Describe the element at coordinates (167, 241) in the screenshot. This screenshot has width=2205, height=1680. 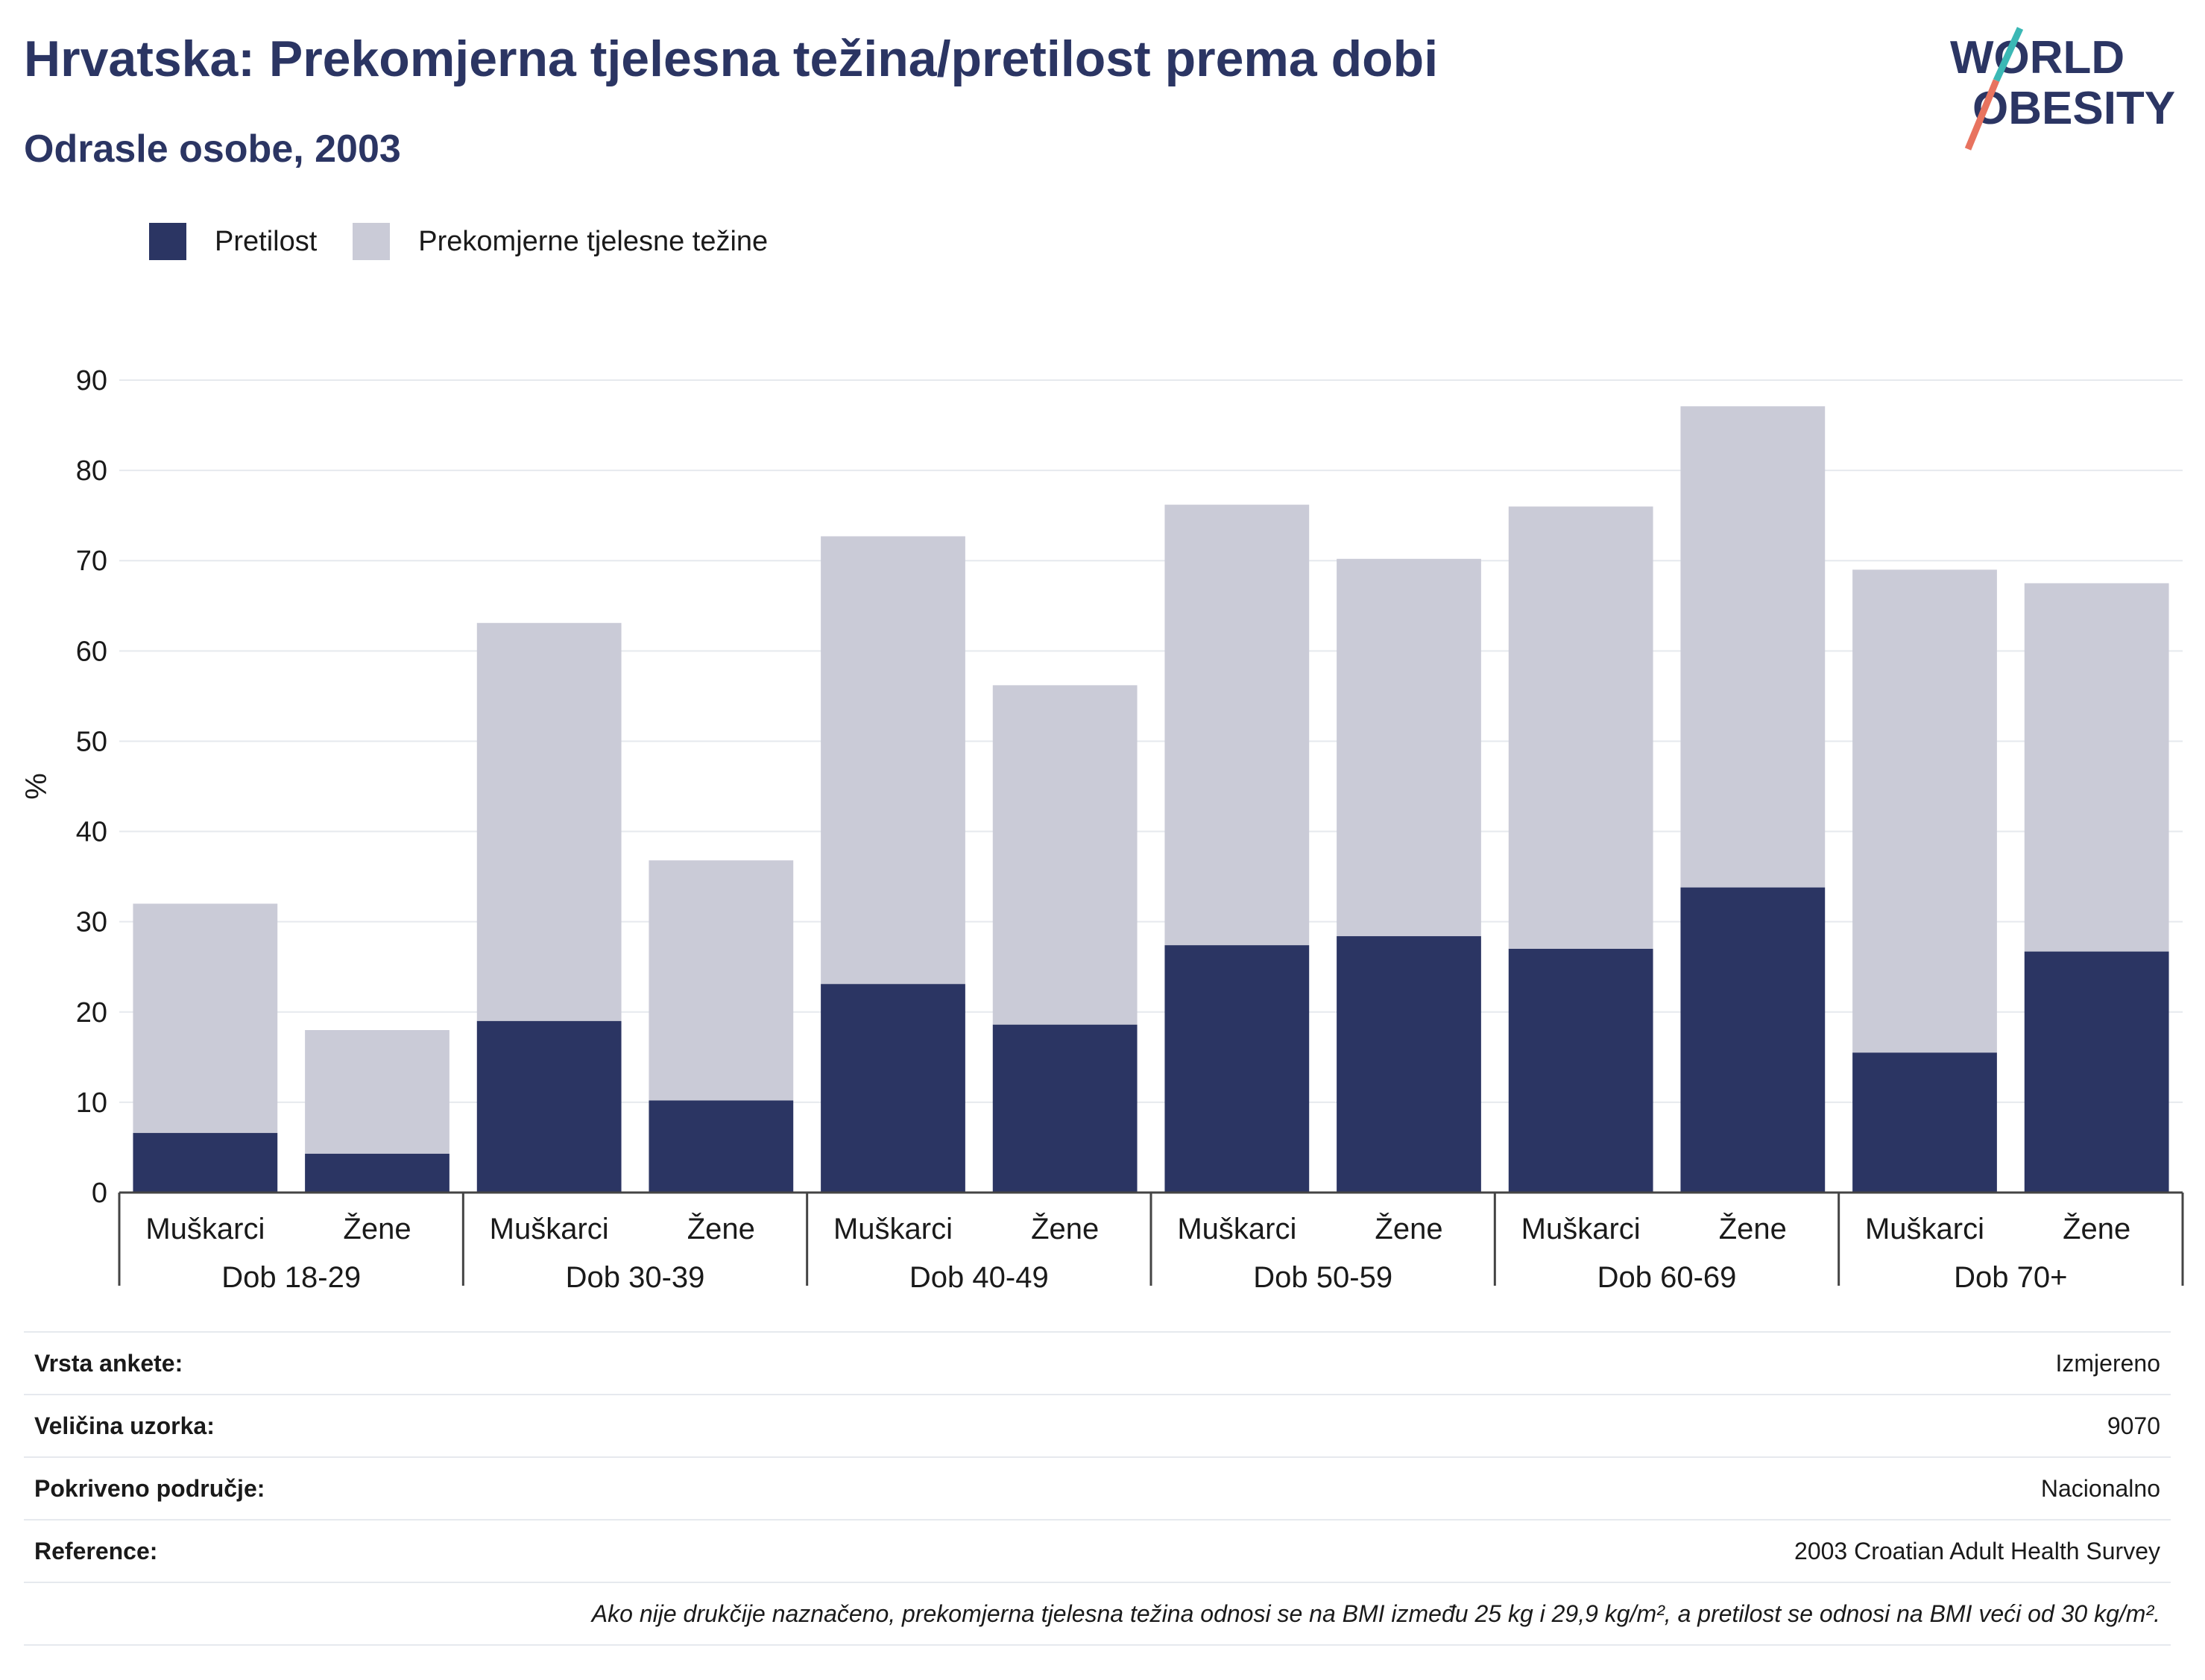
I see `legend-swatch-obesity` at that location.